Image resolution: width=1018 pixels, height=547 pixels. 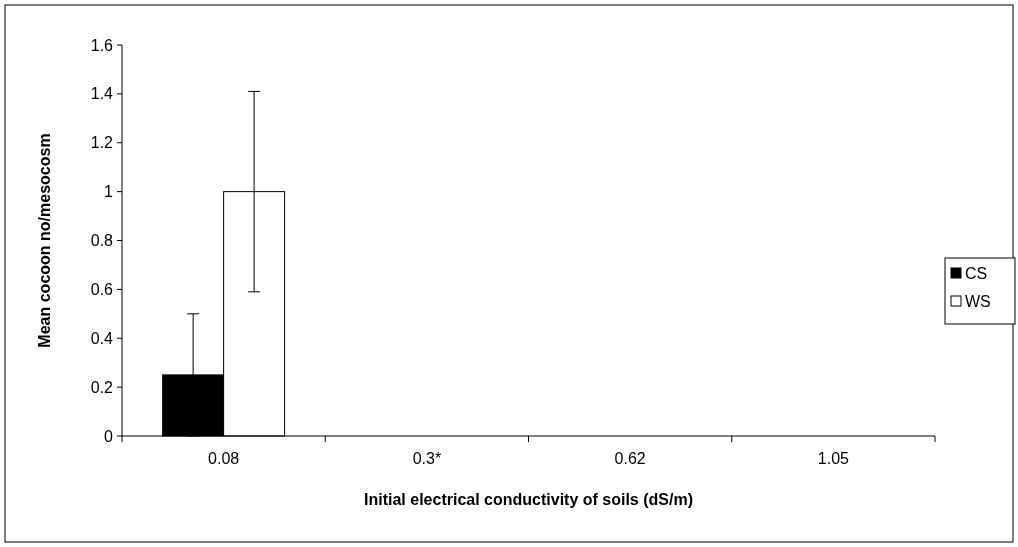 What do you see at coordinates (44, 240) in the screenshot?
I see `y-axis-title: Mean cocoon no/mesocosm` at bounding box center [44, 240].